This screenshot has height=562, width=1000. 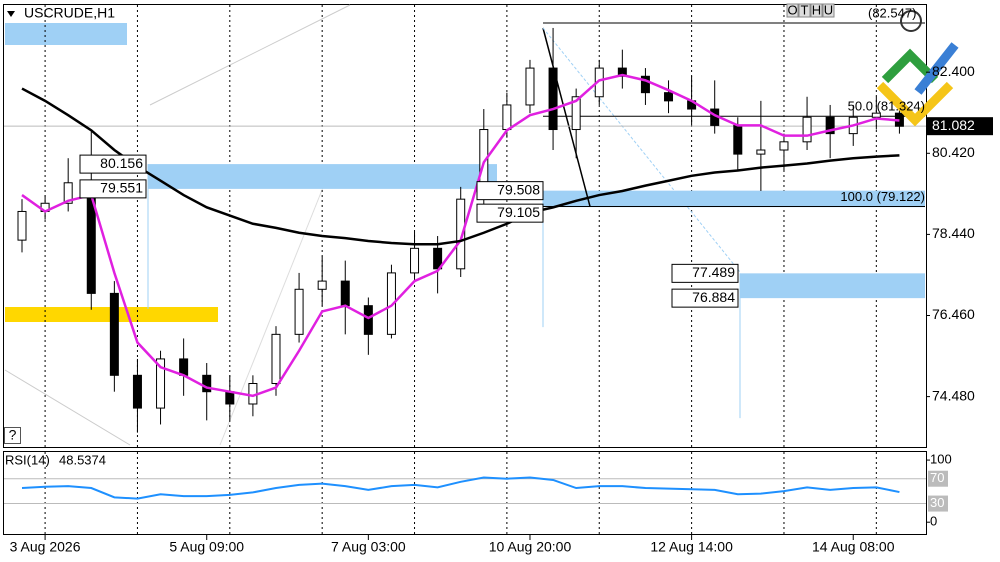 I want to click on y-tick-label: 78.440, so click(x=953, y=233).